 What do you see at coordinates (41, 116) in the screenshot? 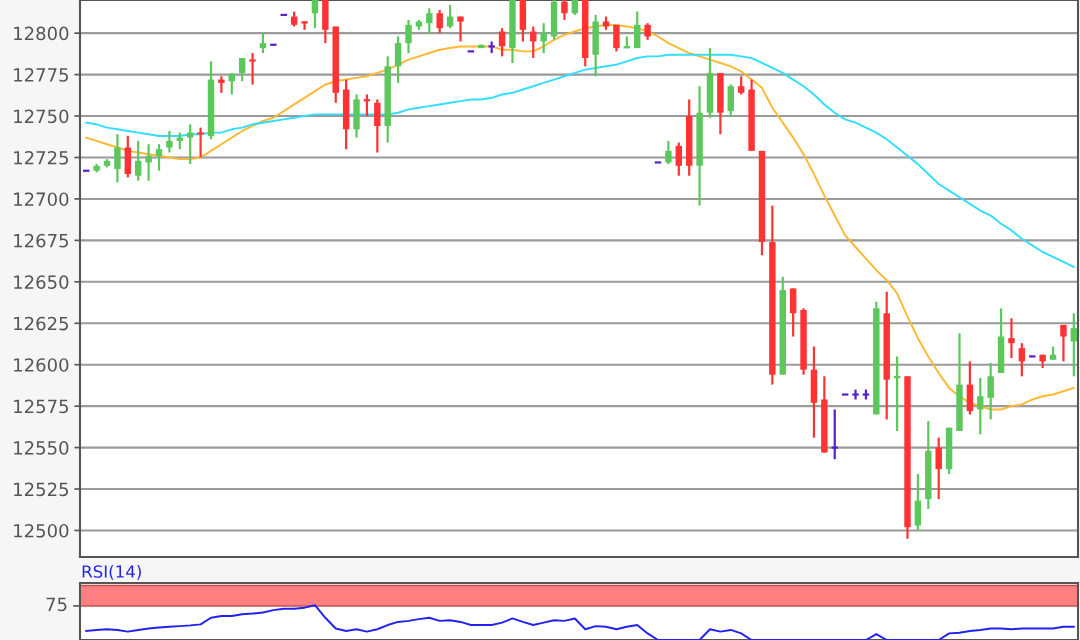
I see `y-tick-label: 12750` at bounding box center [41, 116].